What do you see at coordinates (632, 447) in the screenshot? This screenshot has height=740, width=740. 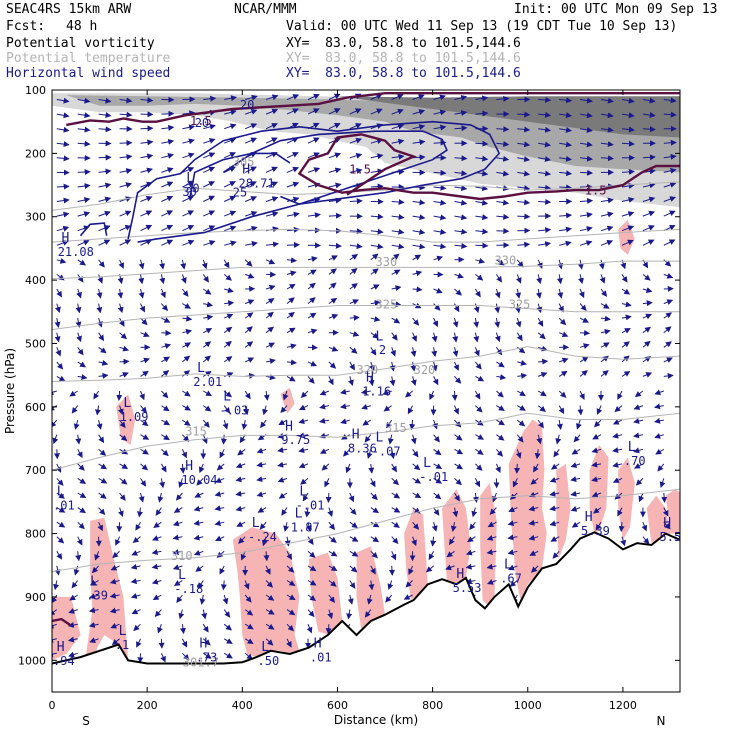 I see `extremum-marker-12: L` at bounding box center [632, 447].